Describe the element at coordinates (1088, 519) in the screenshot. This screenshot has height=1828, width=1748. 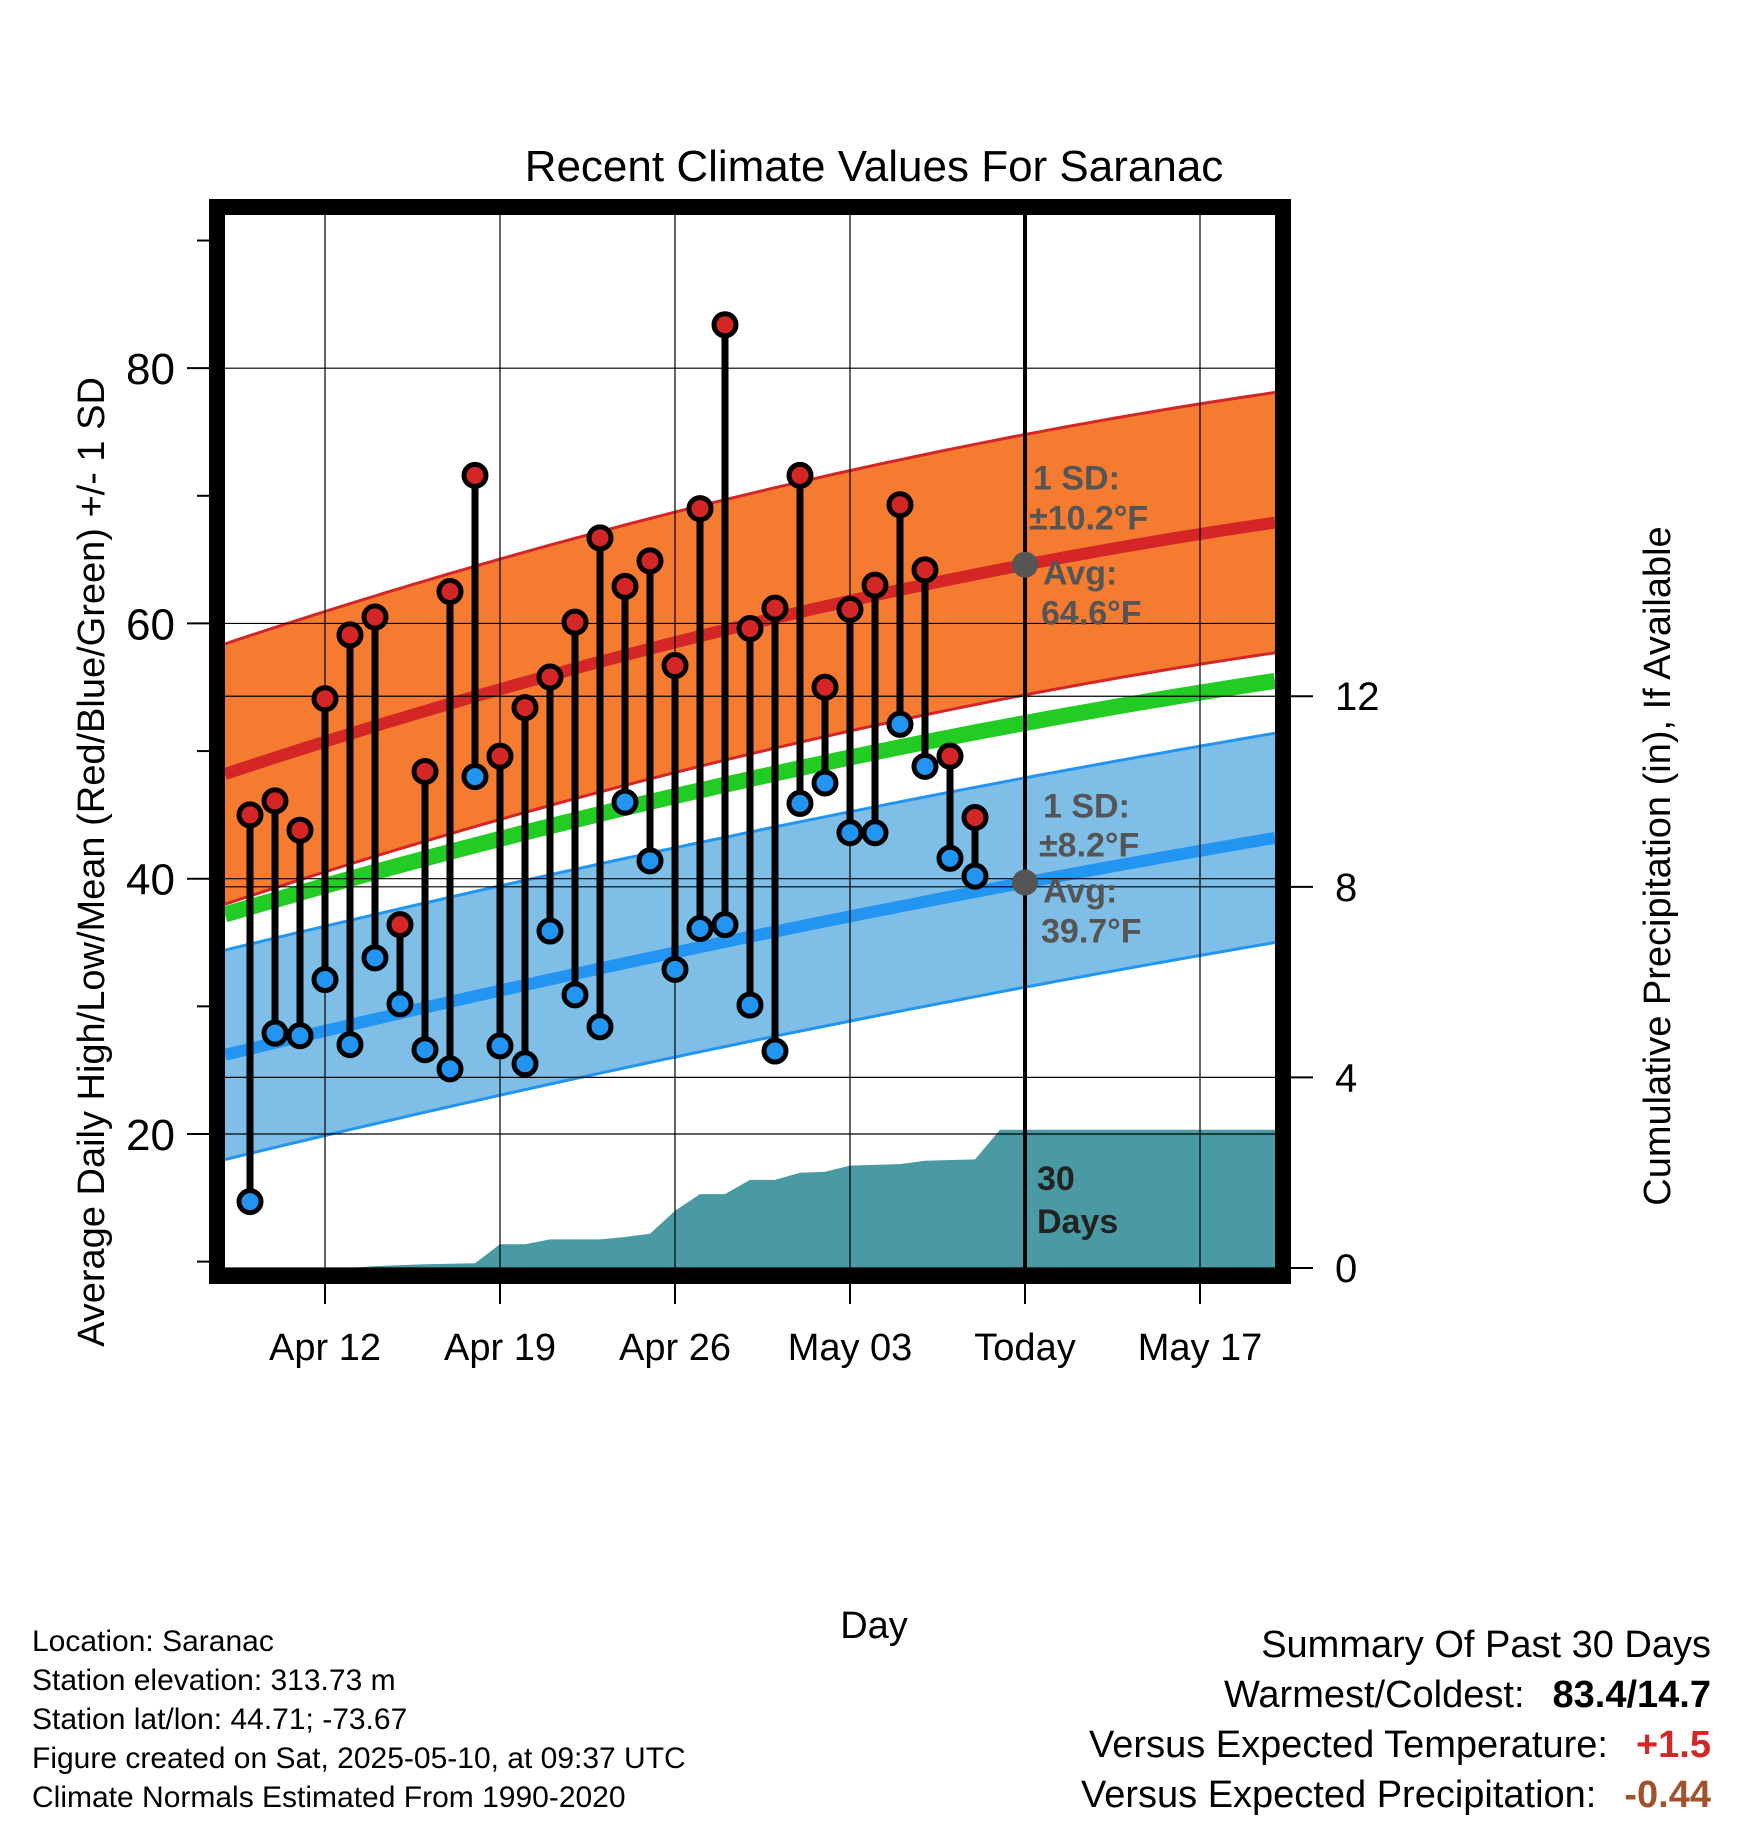
I see `high-sd-value: ±10.2°F` at that location.